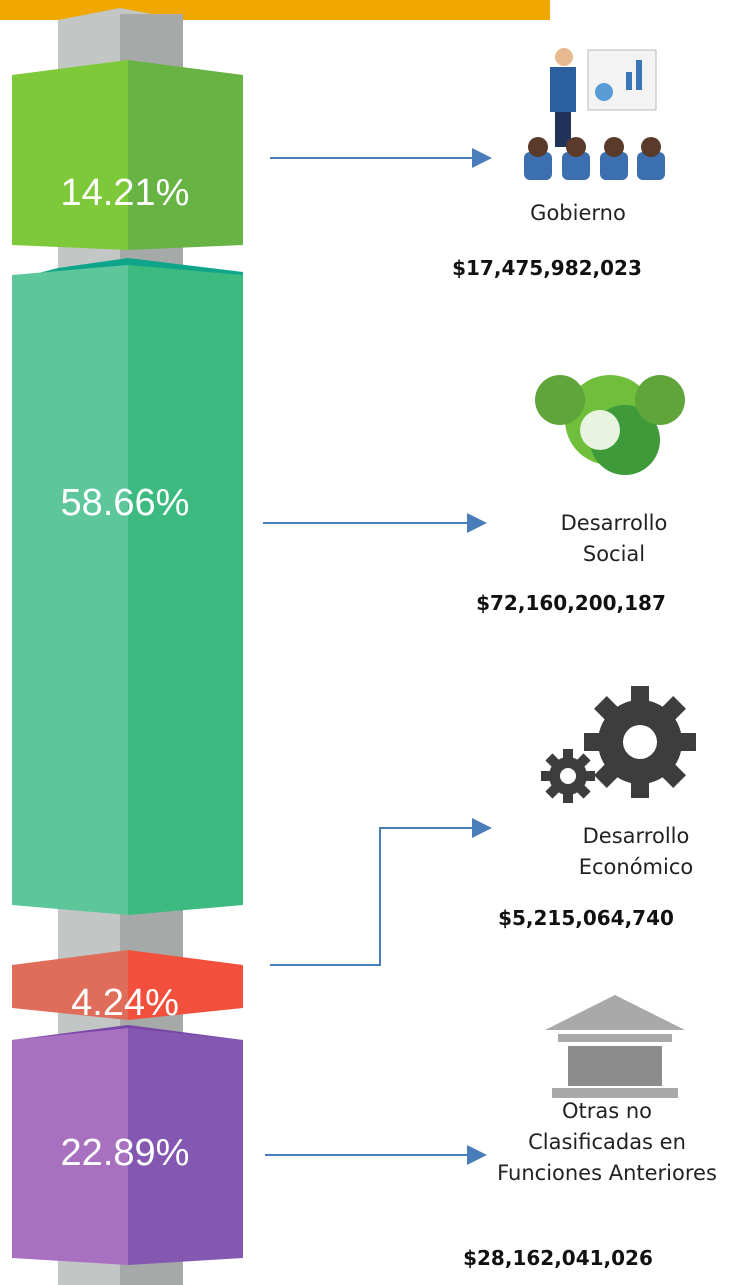  What do you see at coordinates (615, 1046) in the screenshot?
I see `icon-building` at bounding box center [615, 1046].